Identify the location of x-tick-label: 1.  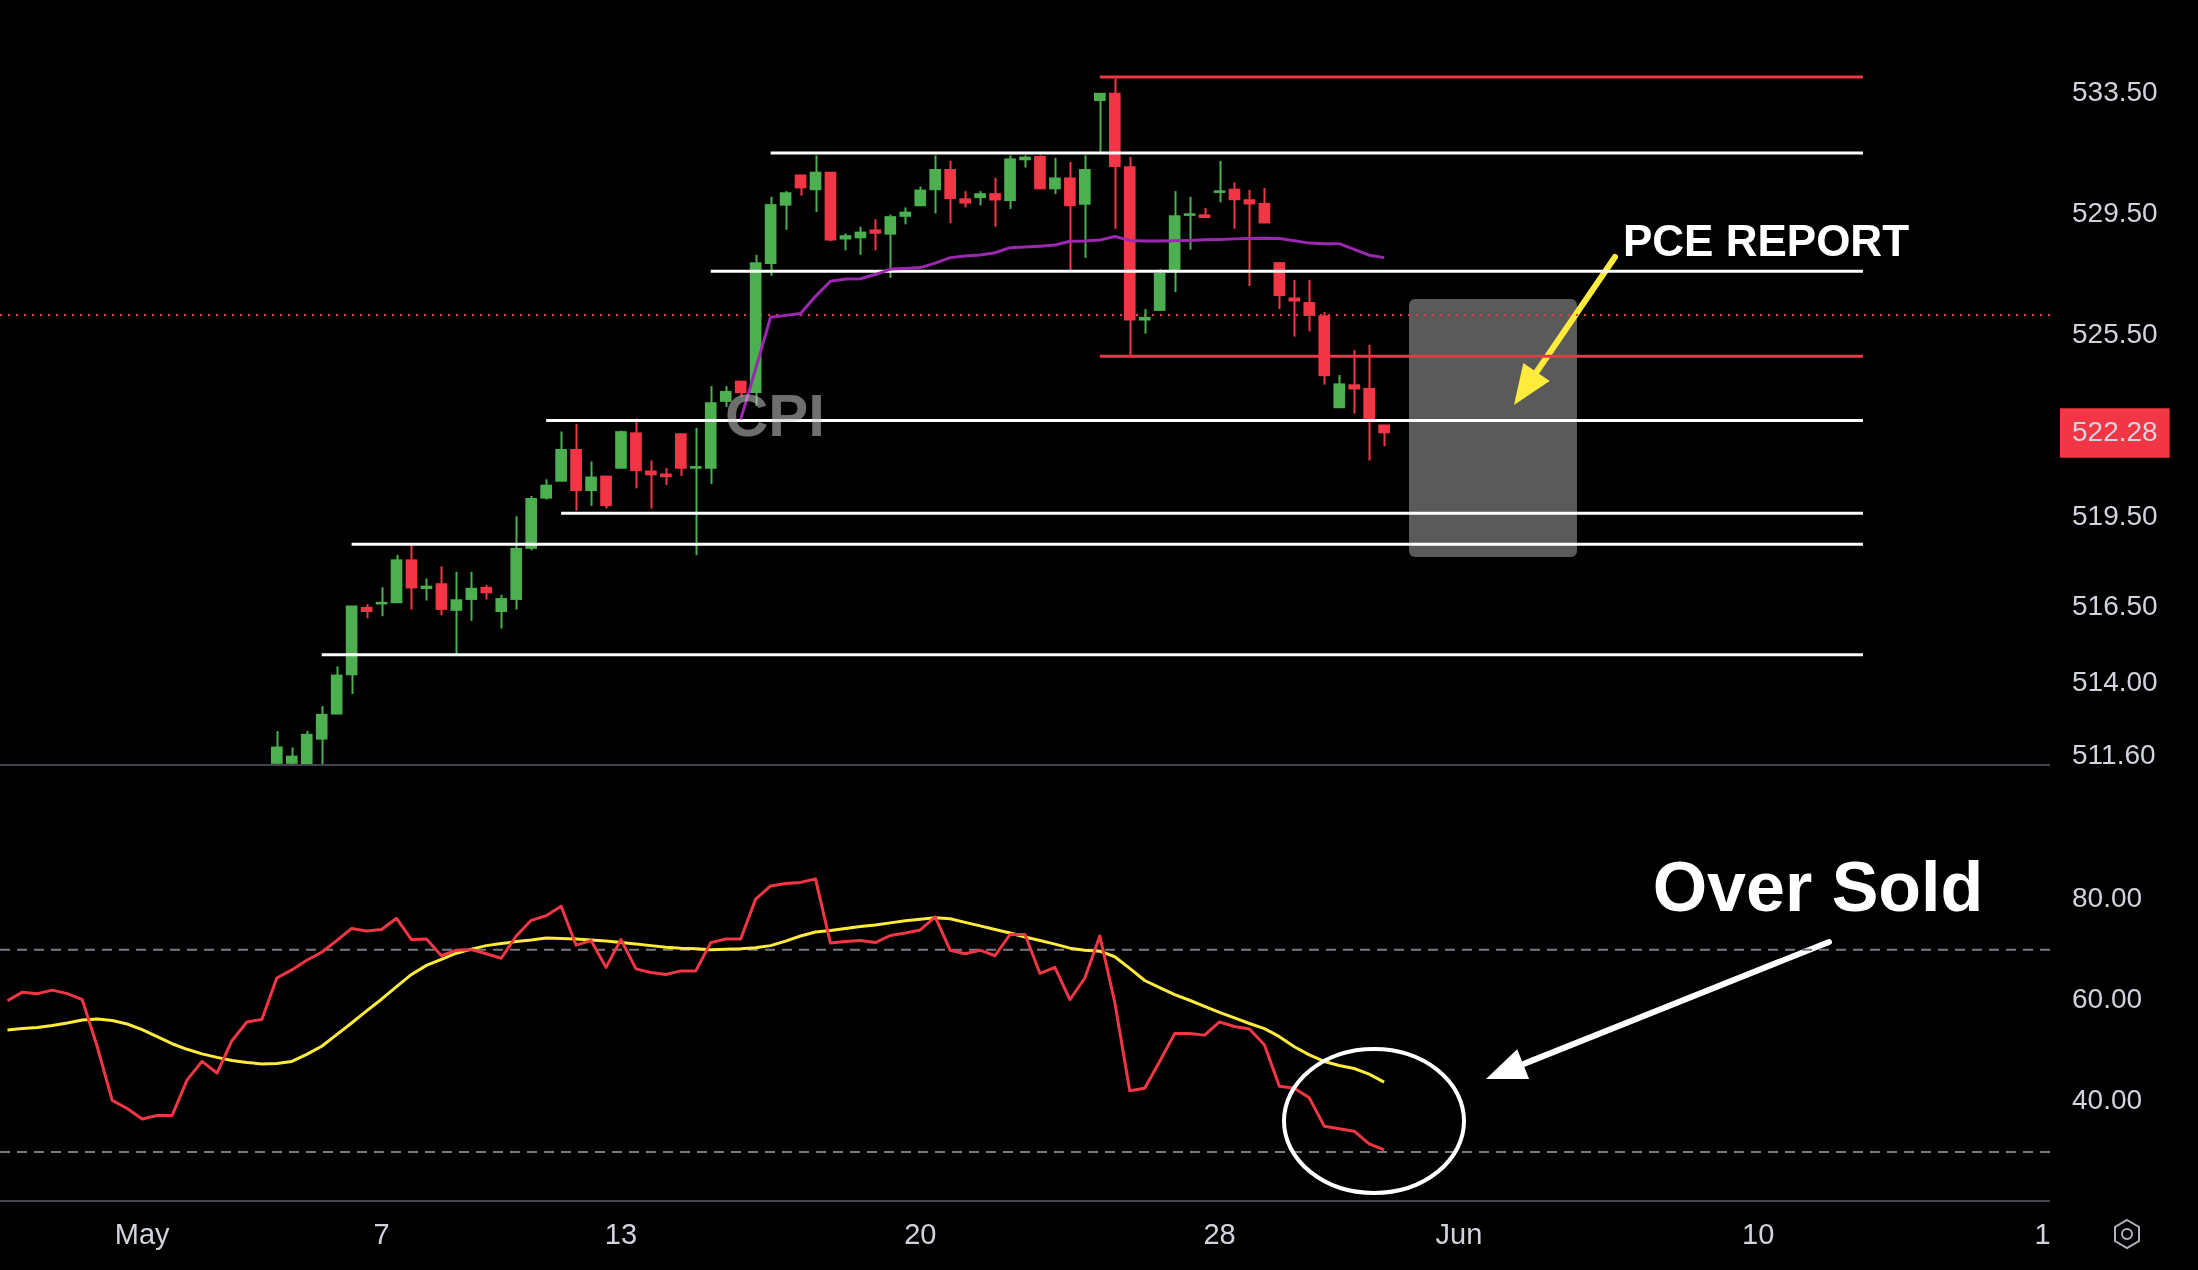
(2042, 1234).